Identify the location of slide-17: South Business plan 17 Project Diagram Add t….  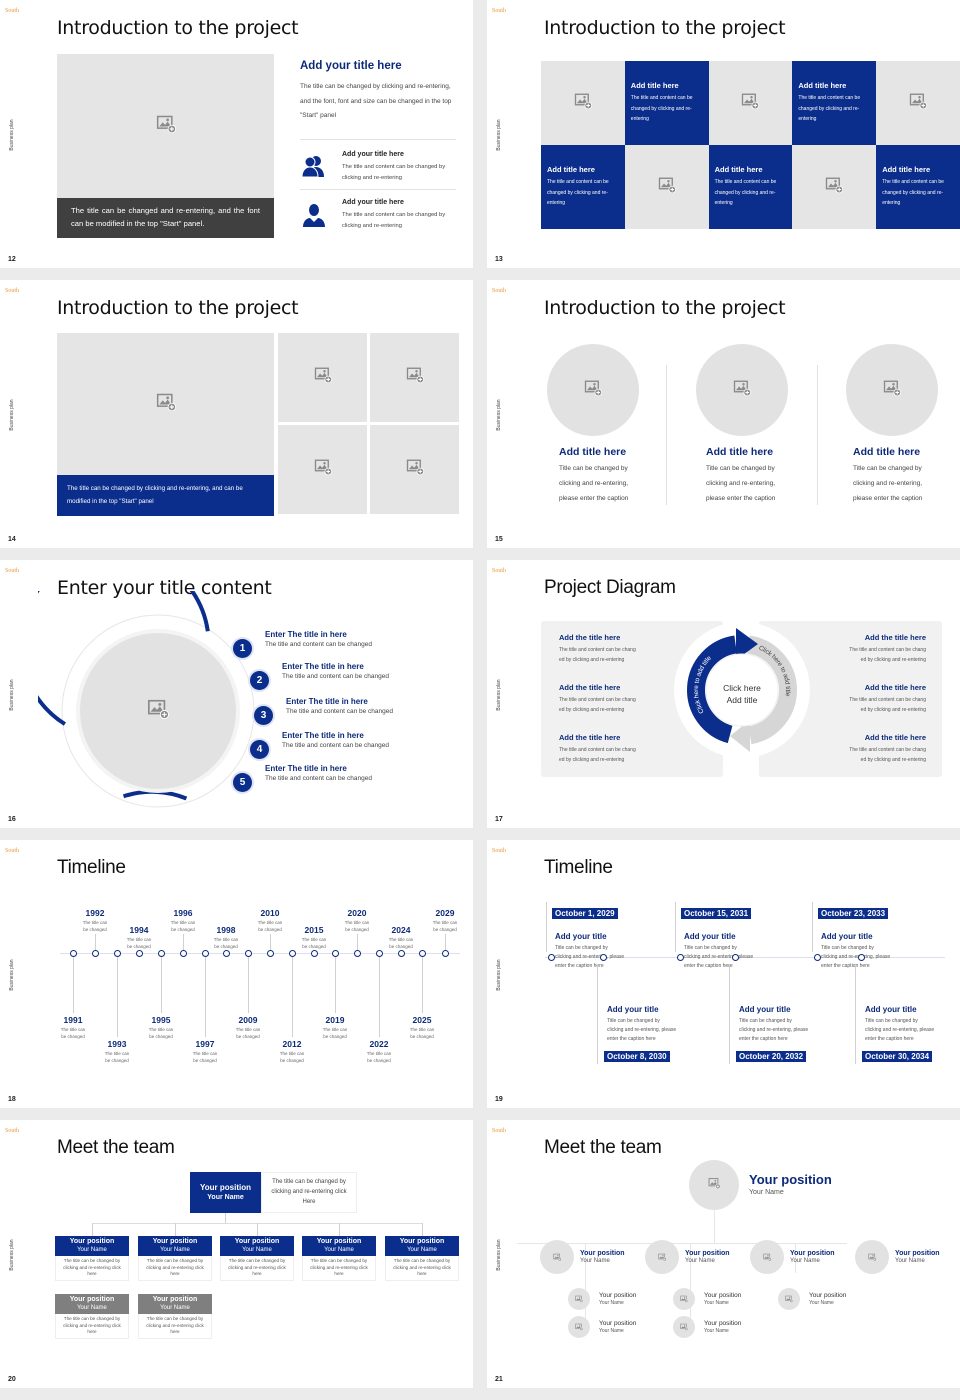
(723, 694).